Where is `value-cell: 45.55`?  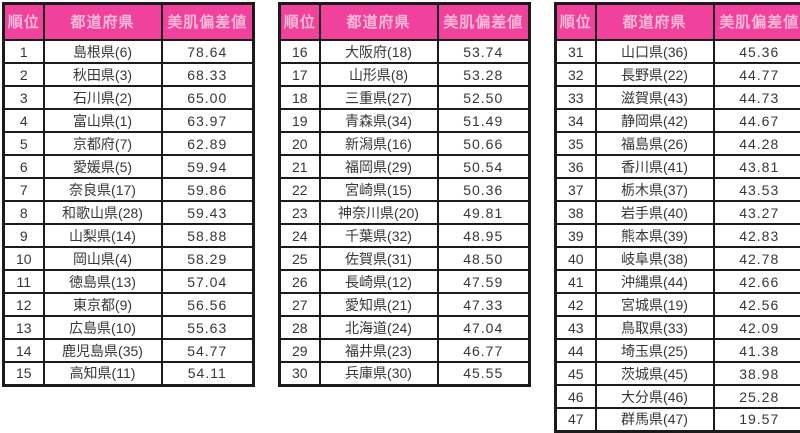 value-cell: 45.55 is located at coordinates (483, 373).